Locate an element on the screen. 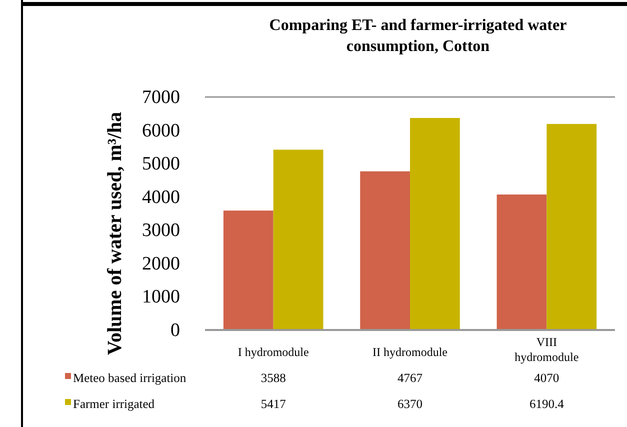 The height and width of the screenshot is (427, 627). data-label: 4070 is located at coordinates (547, 378).